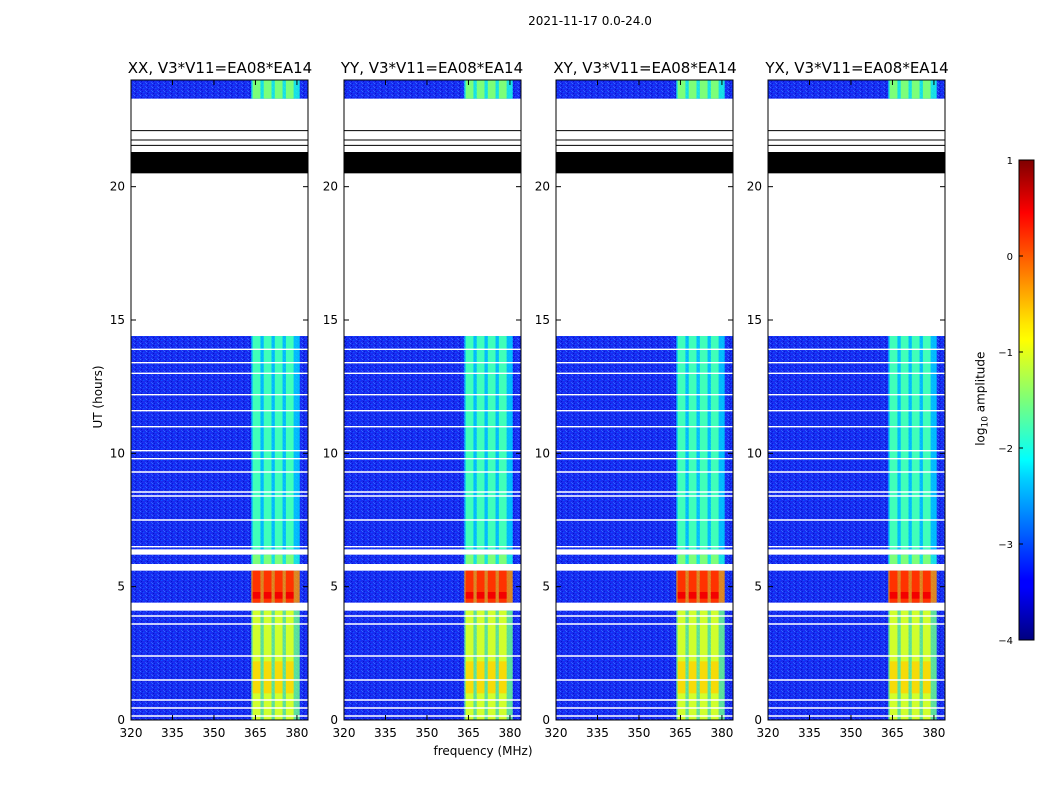 The height and width of the screenshot is (800, 1050). Describe the element at coordinates (590, 21) in the screenshot. I see `figure-title: 2021-11-17 0.0-24.0` at that location.